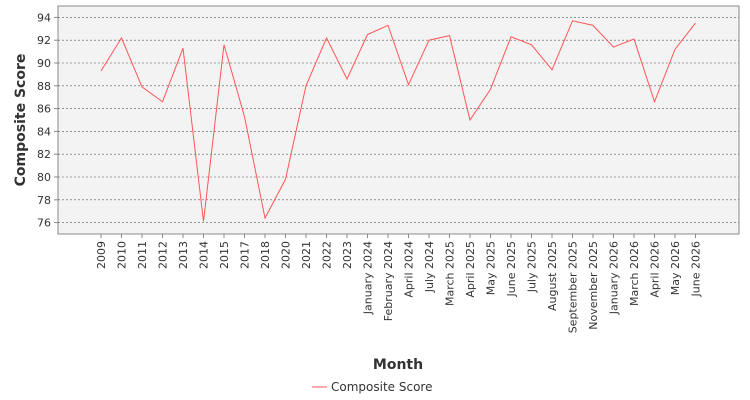  Describe the element at coordinates (44, 177) in the screenshot. I see `y-tick-label: 80` at that location.